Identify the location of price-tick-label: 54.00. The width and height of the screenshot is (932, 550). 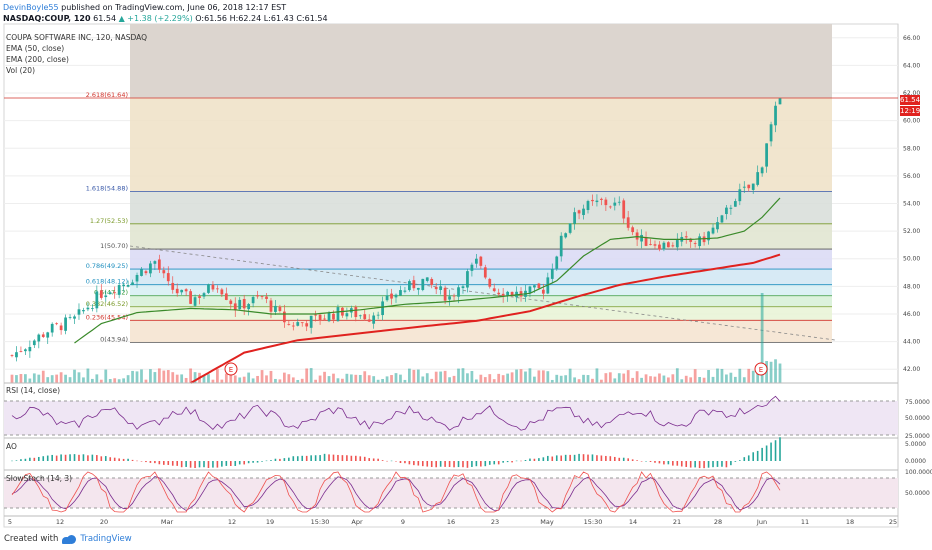
(911, 204).